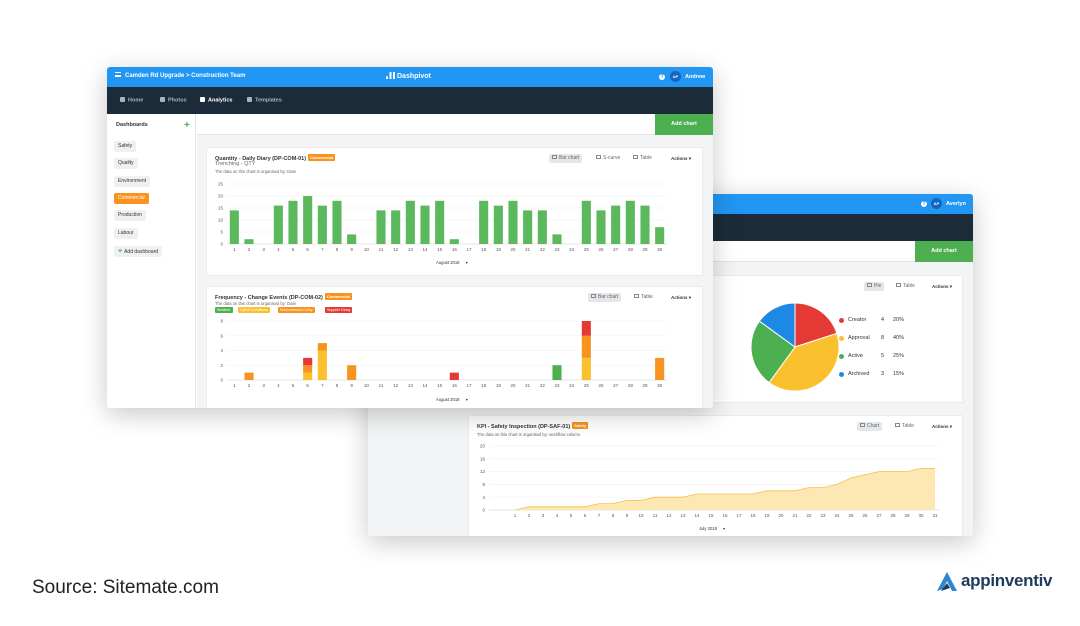 The image size is (1080, 626). What do you see at coordinates (483, 471) in the screenshot?
I see `y-tick-label: 12` at bounding box center [483, 471].